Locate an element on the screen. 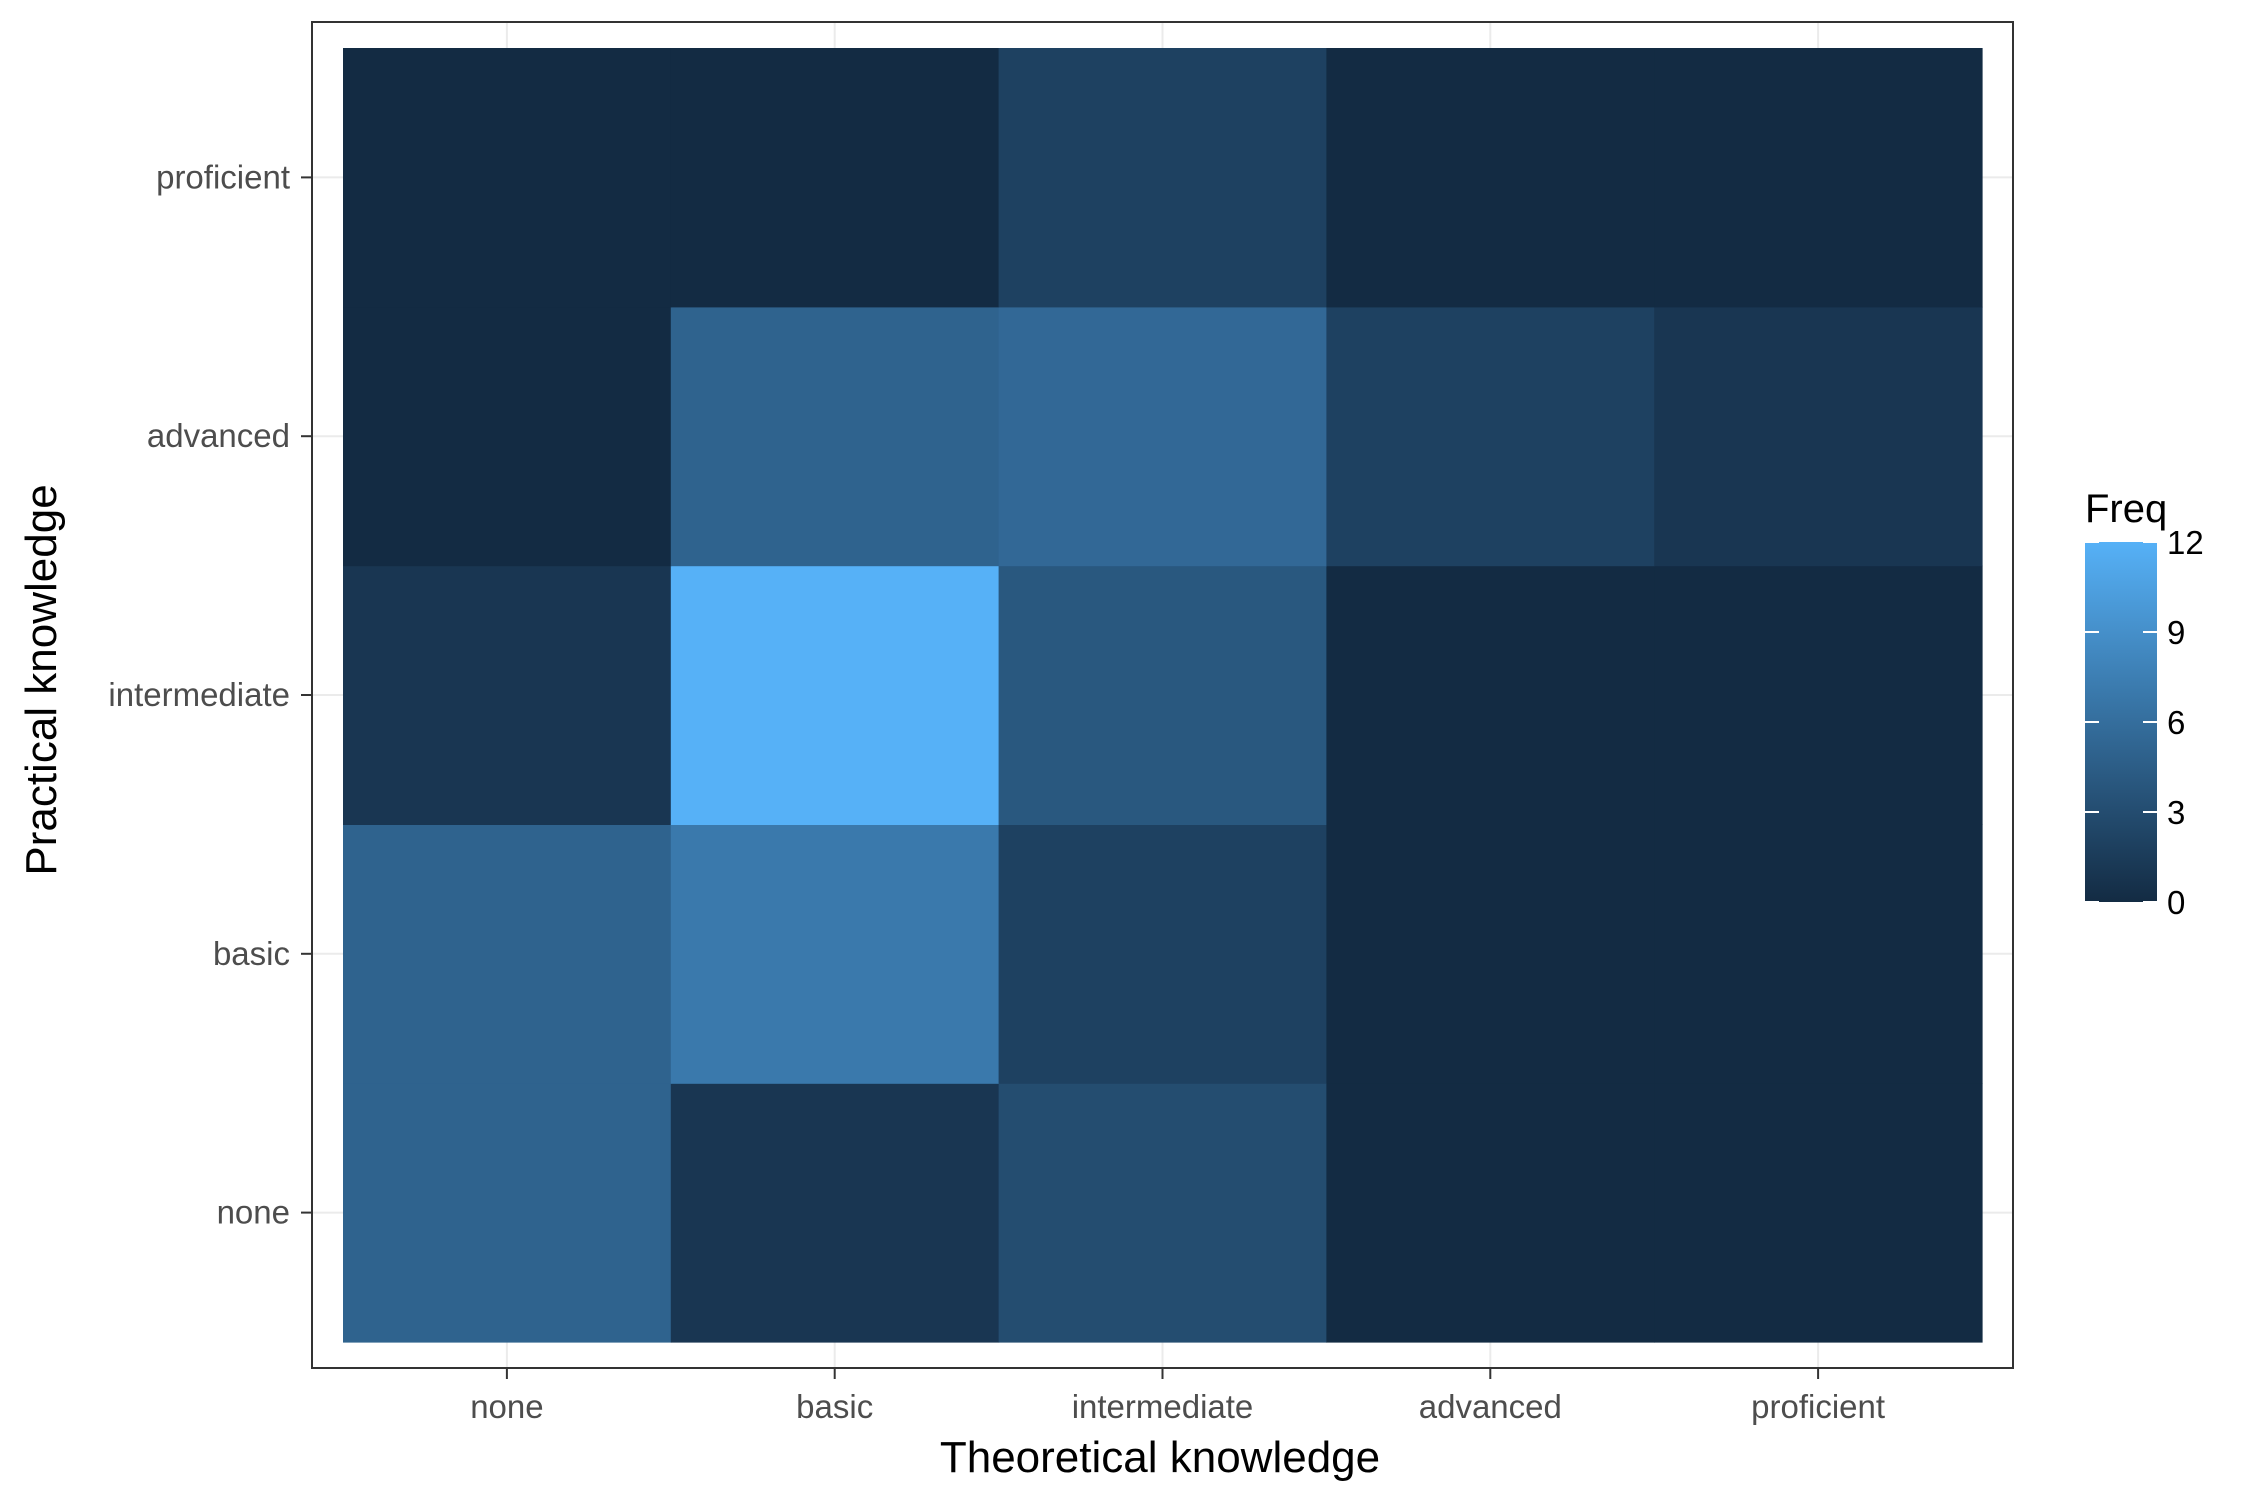 Image resolution: width=2250 pixels, height=1500 pixels. y-tick-label: none is located at coordinates (253, 1212).